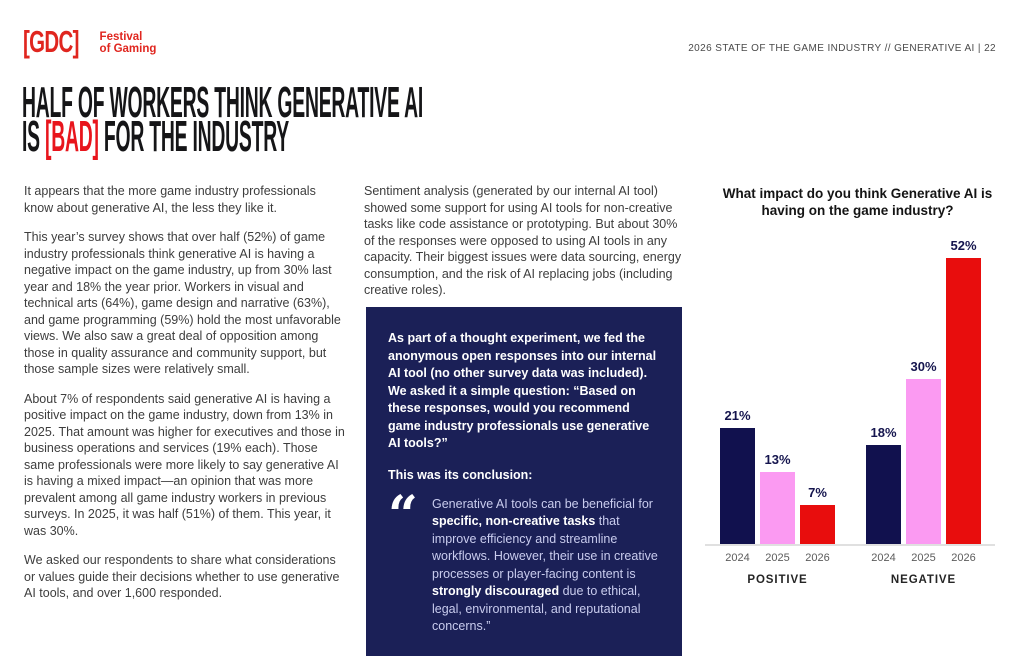  Describe the element at coordinates (193, 136) in the screenshot. I see `page-title-line2-post: FOR THE INDUSTRY` at that location.